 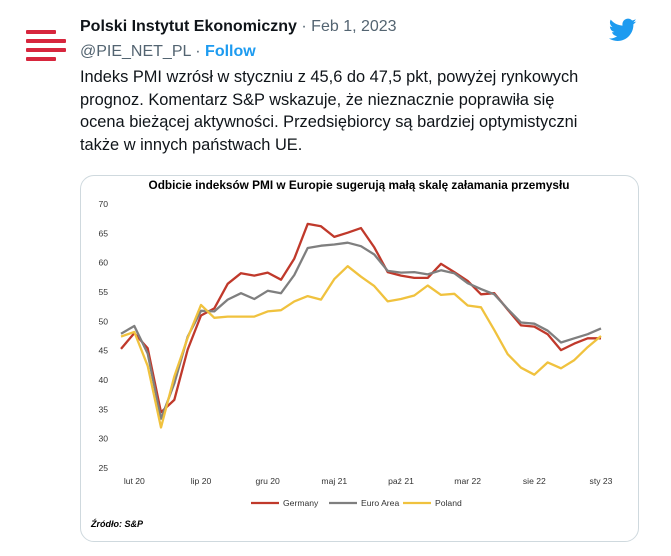 I want to click on y-tick-label: 40, so click(x=103, y=380).